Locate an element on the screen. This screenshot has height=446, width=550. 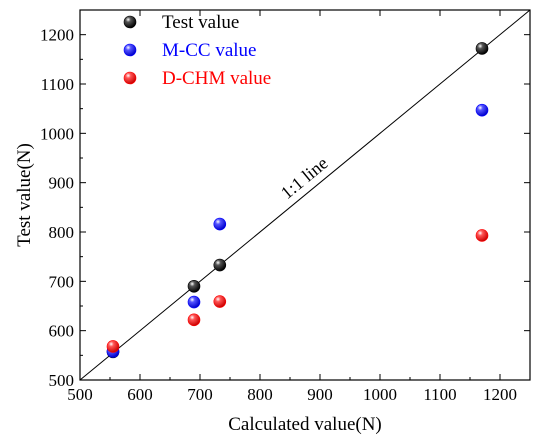
legend-label: Test value is located at coordinates (200, 22).